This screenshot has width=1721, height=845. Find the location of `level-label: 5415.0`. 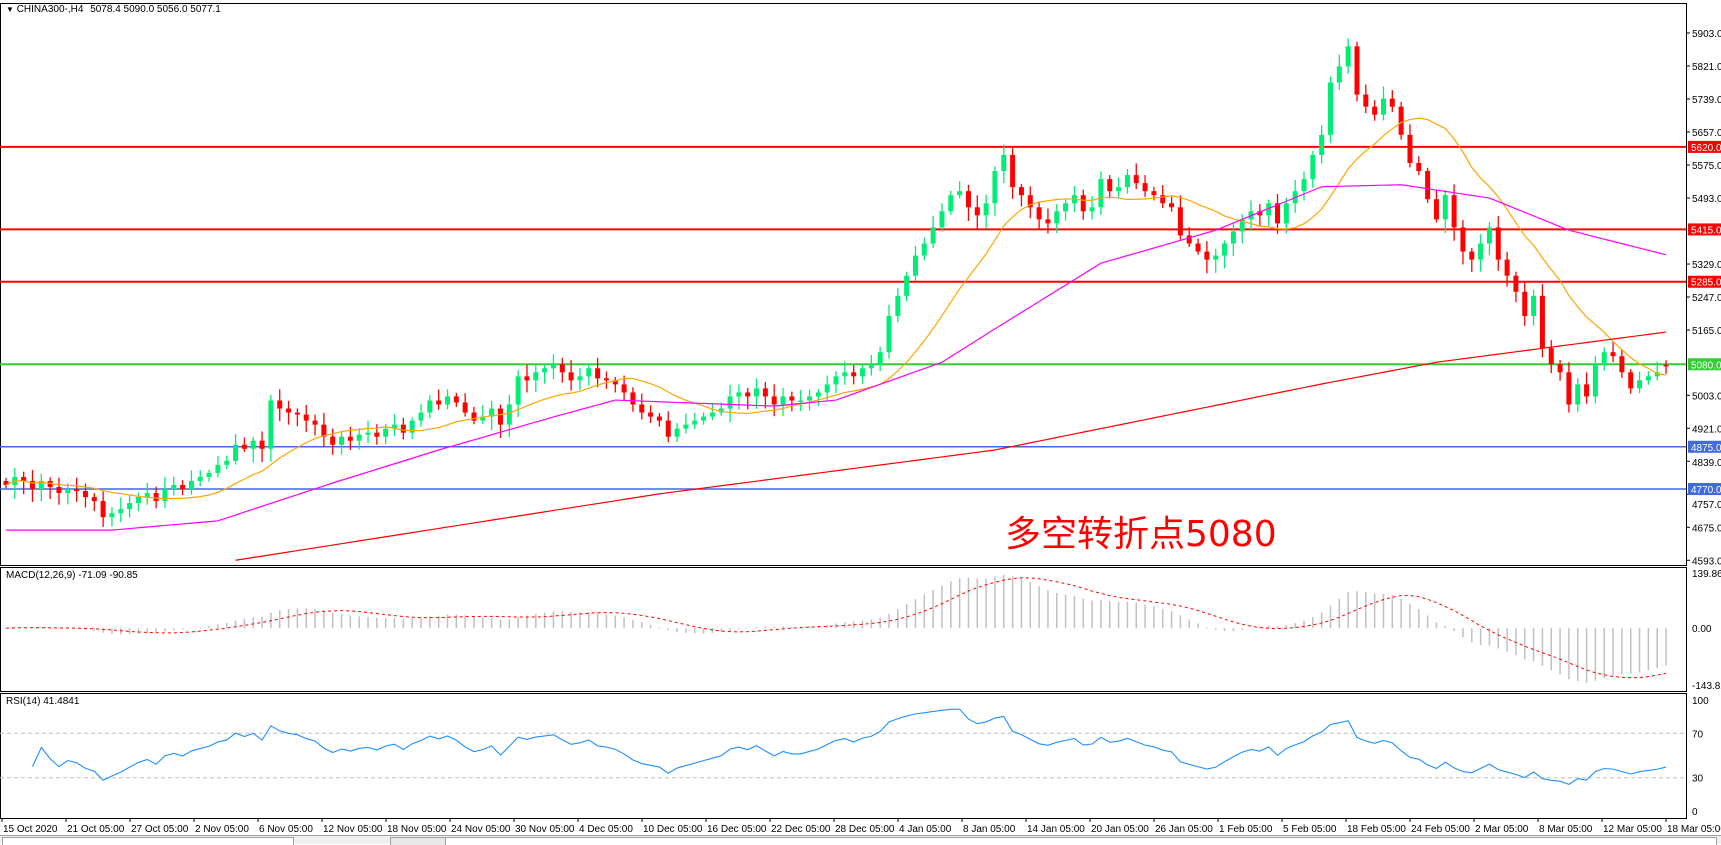

level-label: 5415.0 is located at coordinates (1706, 230).